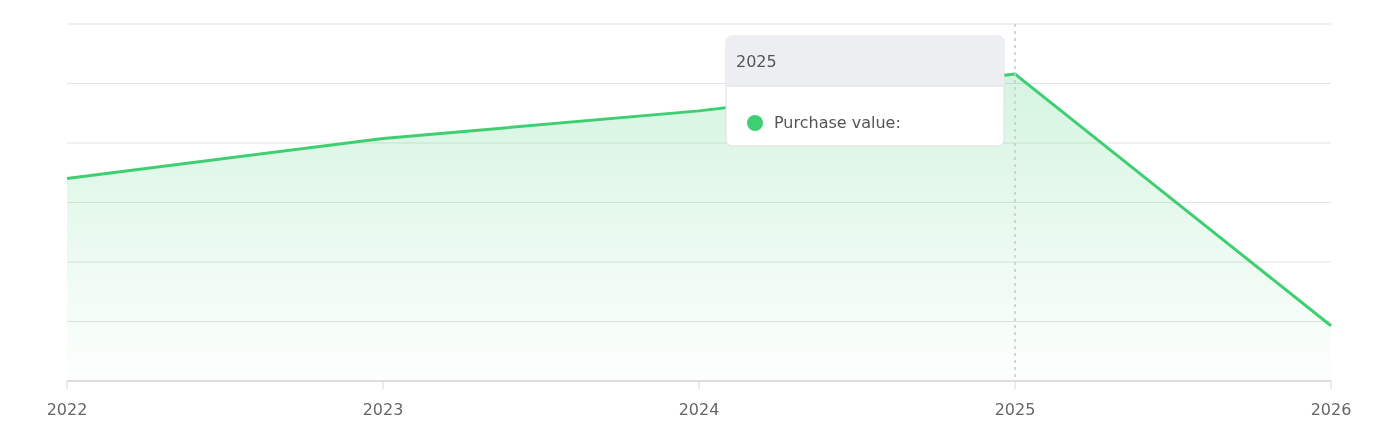 The image size is (1375, 425). What do you see at coordinates (67, 409) in the screenshot?
I see `x-tick-label: 2022` at bounding box center [67, 409].